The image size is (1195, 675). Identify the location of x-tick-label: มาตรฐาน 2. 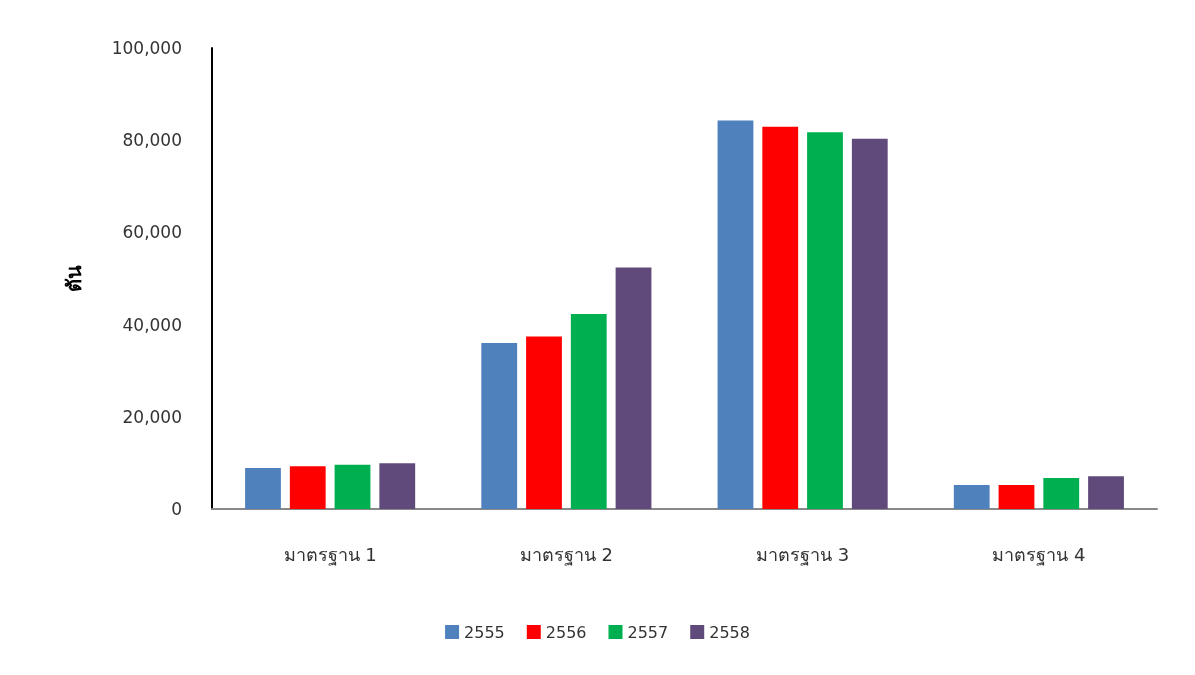
(566, 554).